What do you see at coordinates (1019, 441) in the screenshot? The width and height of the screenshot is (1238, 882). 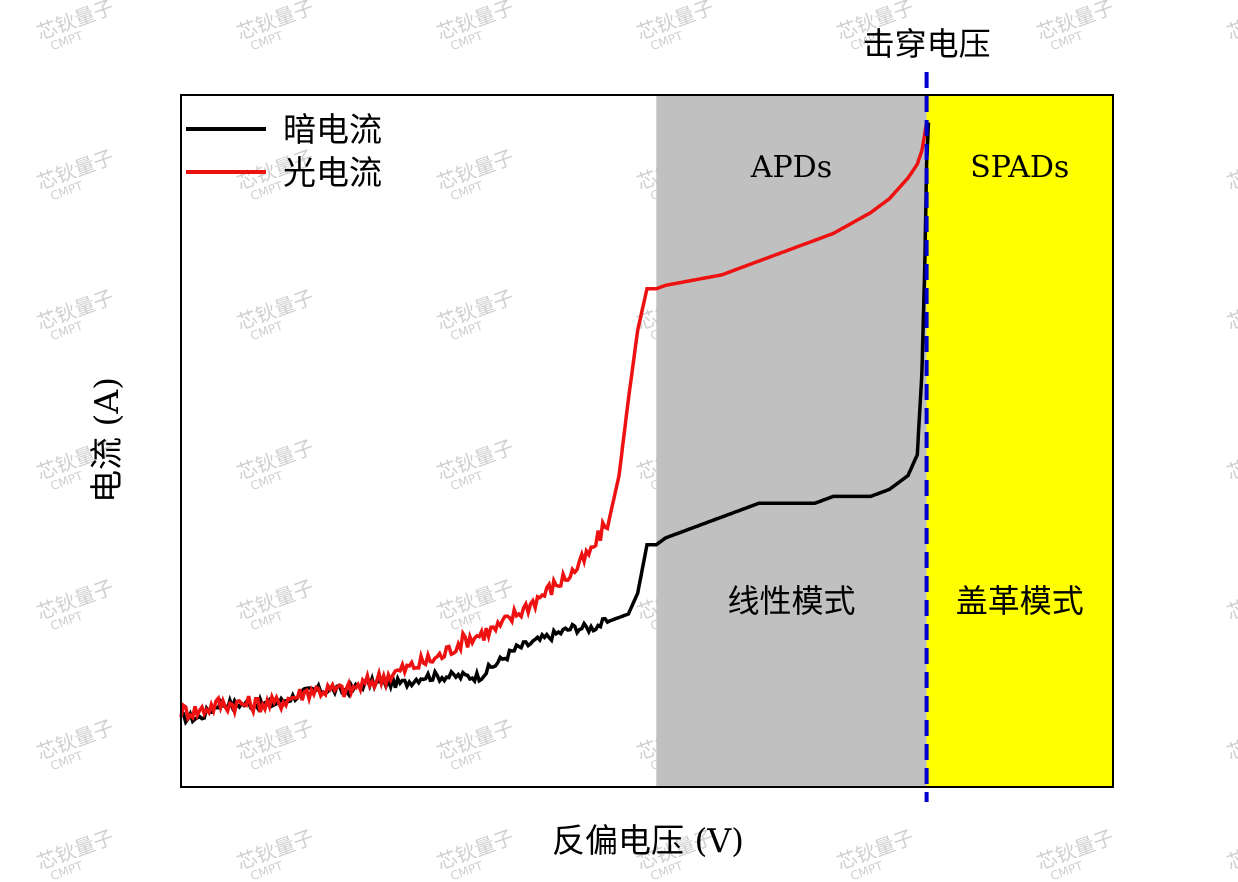 I see `spad-region` at bounding box center [1019, 441].